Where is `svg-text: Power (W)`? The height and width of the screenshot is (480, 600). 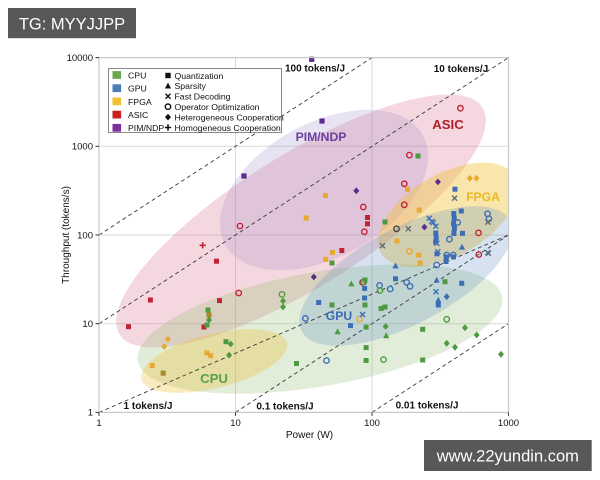 svg-text: Power (W) is located at coordinates (309, 435).